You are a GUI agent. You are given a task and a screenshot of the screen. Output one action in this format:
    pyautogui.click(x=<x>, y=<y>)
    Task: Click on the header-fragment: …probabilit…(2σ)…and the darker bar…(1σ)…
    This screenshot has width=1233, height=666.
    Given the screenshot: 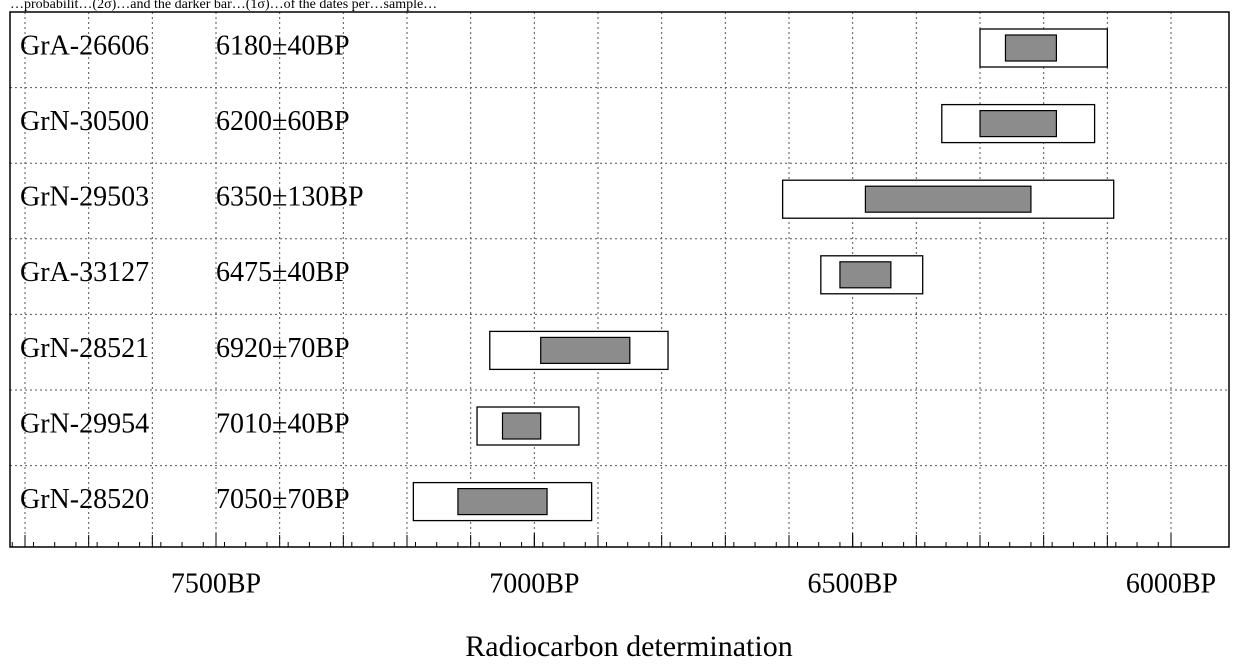 What is the action you would take?
    pyautogui.click(x=223, y=6)
    